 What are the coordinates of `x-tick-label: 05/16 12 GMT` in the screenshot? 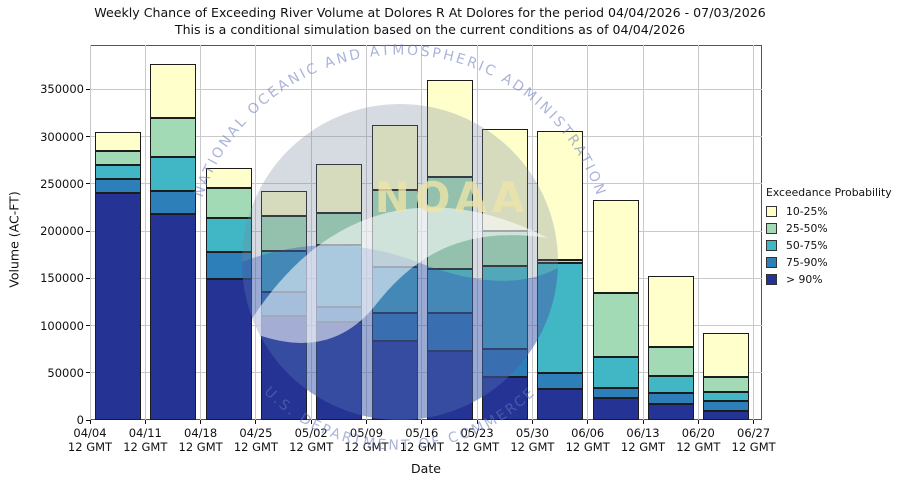 It's located at (422, 440).